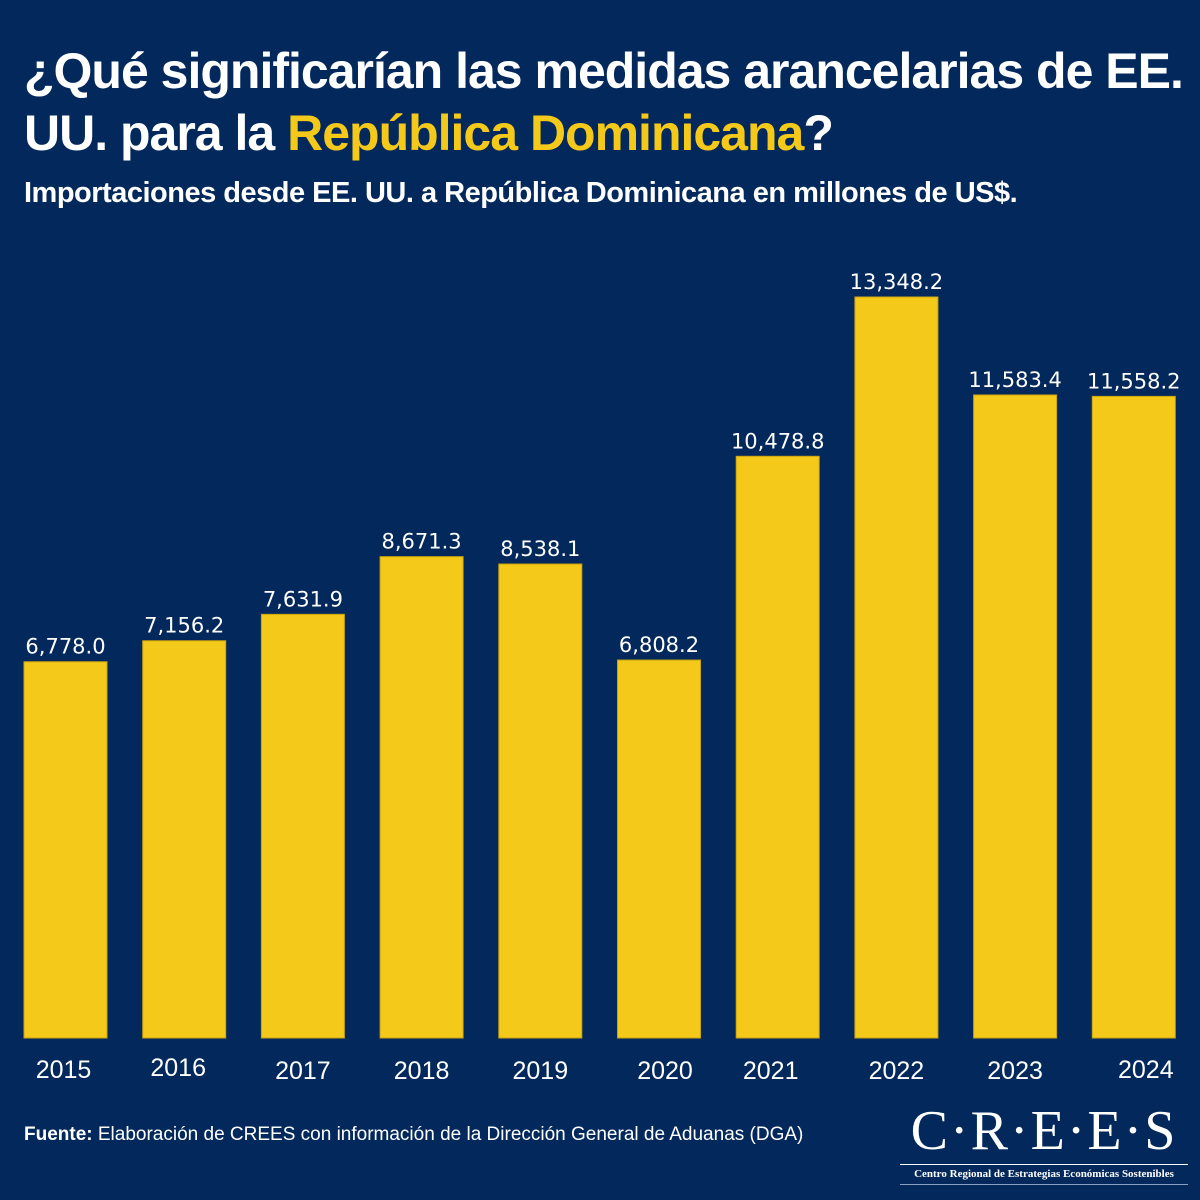 The image size is (1200, 1200). What do you see at coordinates (303, 599) in the screenshot?
I see `value-label-2017: 7,631.9` at bounding box center [303, 599].